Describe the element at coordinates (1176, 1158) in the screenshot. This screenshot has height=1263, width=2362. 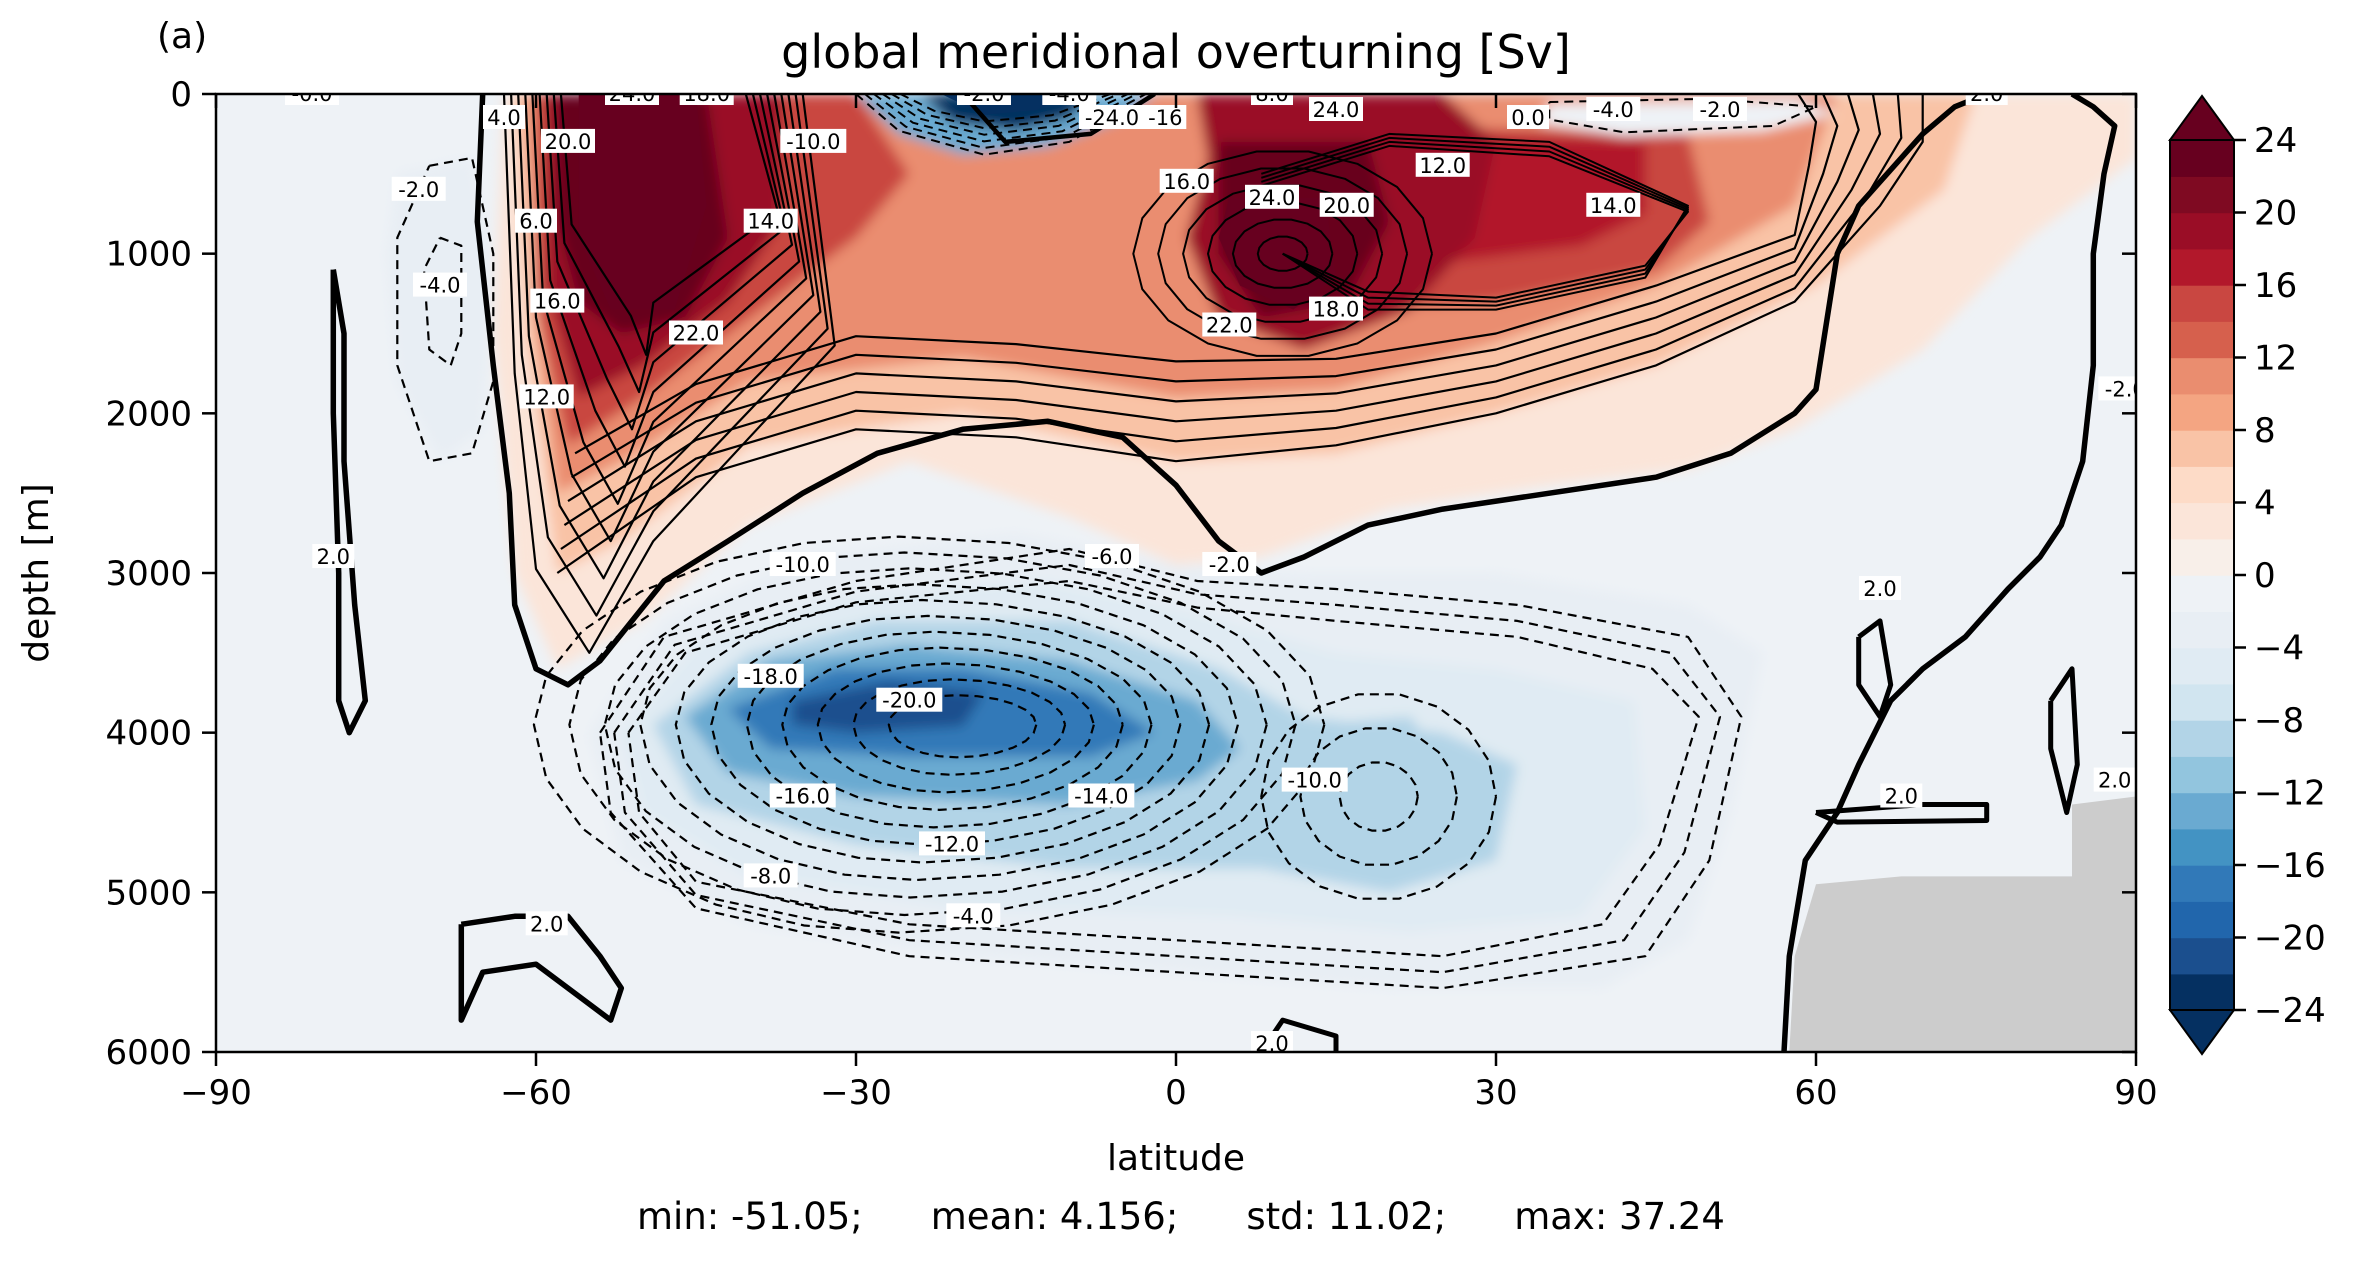
I see `x-axis-label: latitude` at that location.